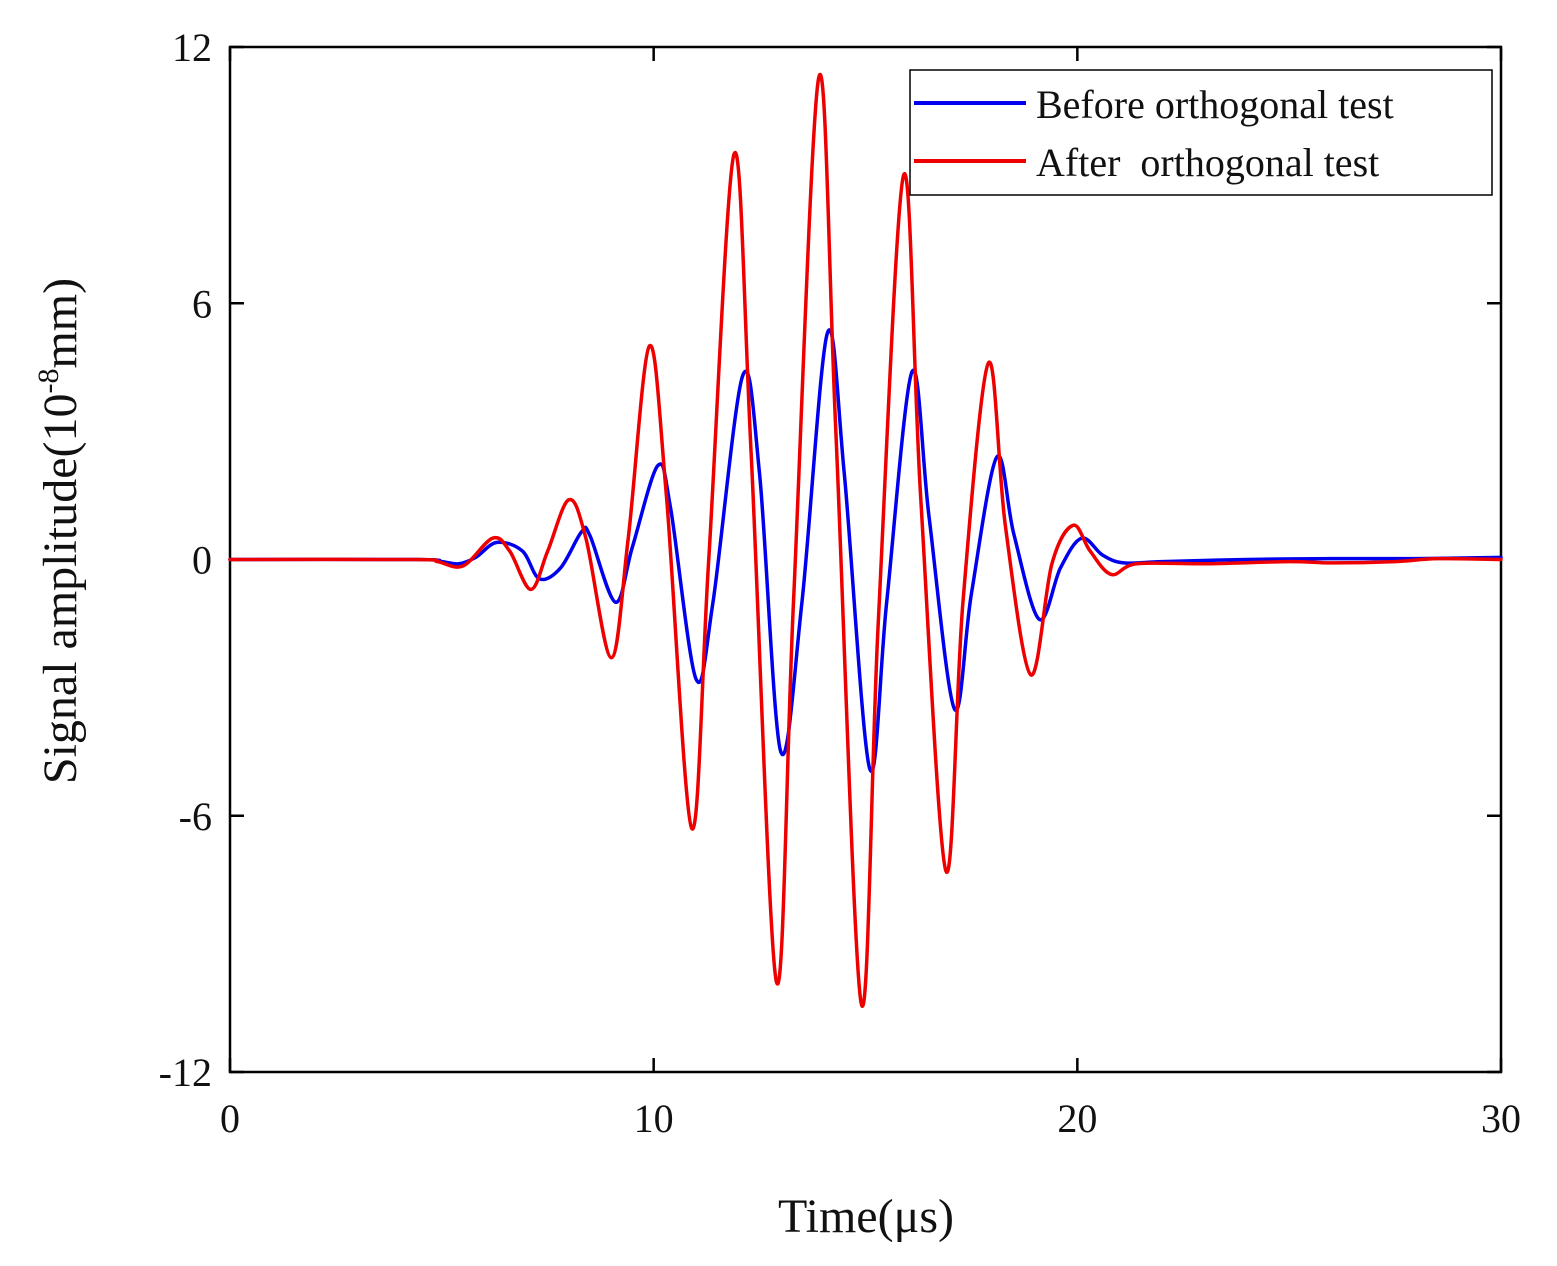 The image size is (1557, 1266). What do you see at coordinates (60, 323) in the screenshot?
I see `y-axis-title-tail: mm)` at bounding box center [60, 323].